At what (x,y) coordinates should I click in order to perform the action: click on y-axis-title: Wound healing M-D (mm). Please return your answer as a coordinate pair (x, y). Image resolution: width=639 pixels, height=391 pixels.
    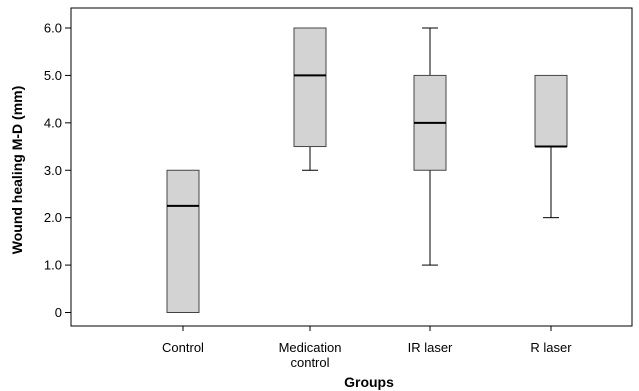
    Looking at the image, I should click on (17, 170).